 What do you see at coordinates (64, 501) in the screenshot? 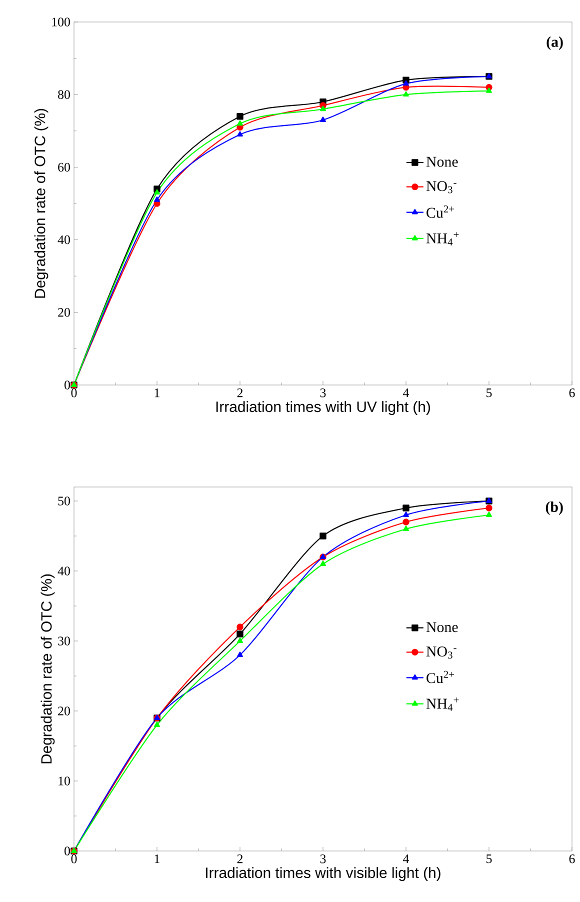
I see `y-tick-label: 50` at bounding box center [64, 501].